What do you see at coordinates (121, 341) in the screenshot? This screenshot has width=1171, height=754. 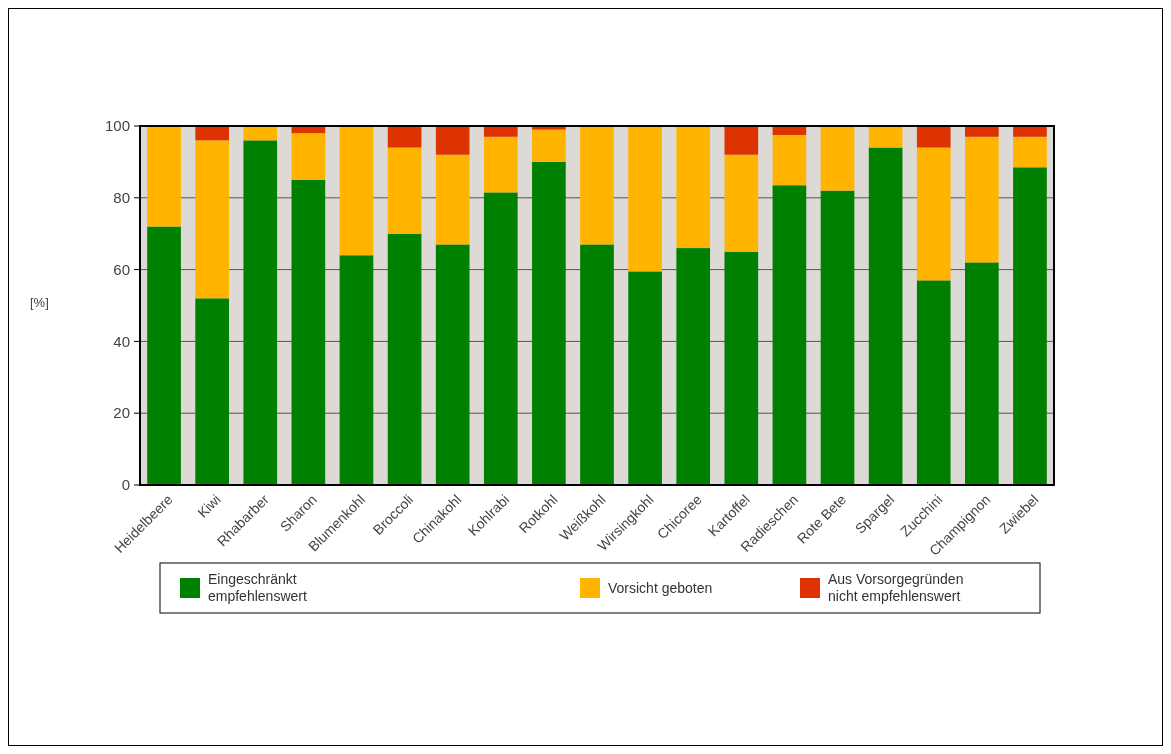 I see `y-tick-label: 40` at bounding box center [121, 341].